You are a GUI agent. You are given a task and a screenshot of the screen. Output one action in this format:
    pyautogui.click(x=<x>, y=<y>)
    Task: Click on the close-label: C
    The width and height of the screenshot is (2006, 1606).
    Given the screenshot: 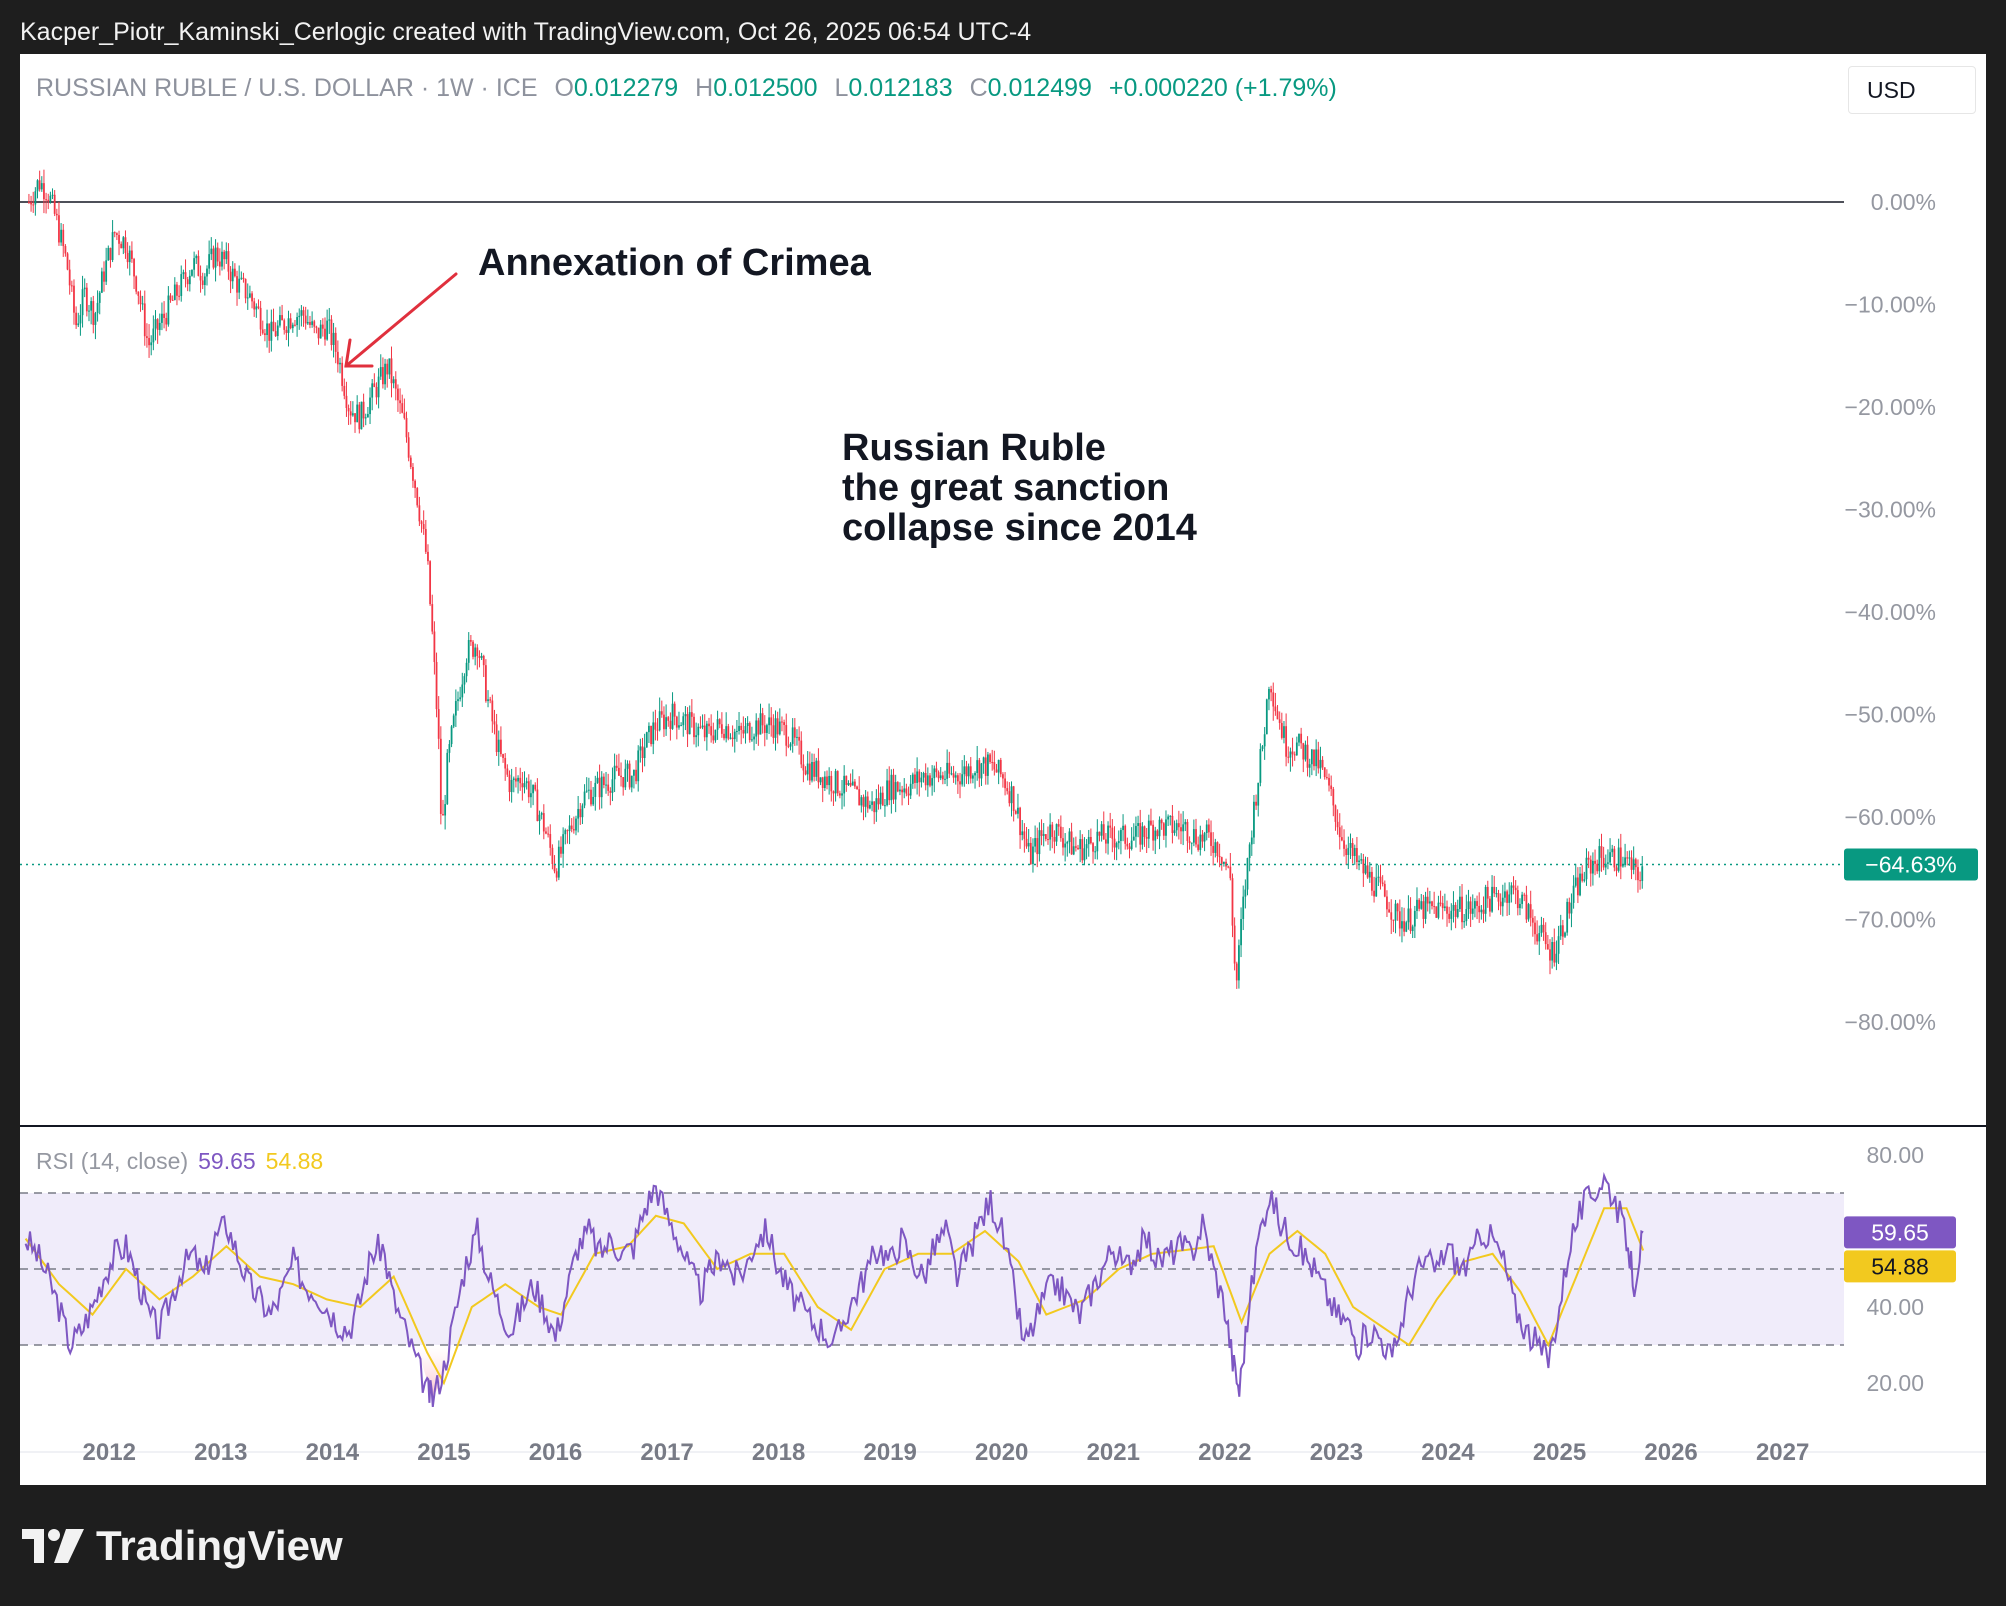 What is the action you would take?
    pyautogui.click(x=978, y=88)
    